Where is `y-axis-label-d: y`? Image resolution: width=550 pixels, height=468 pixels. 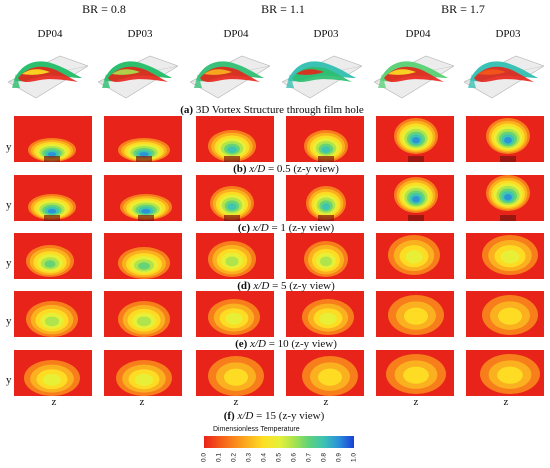
y-axis-label-d: y is located at coordinates (9, 263).